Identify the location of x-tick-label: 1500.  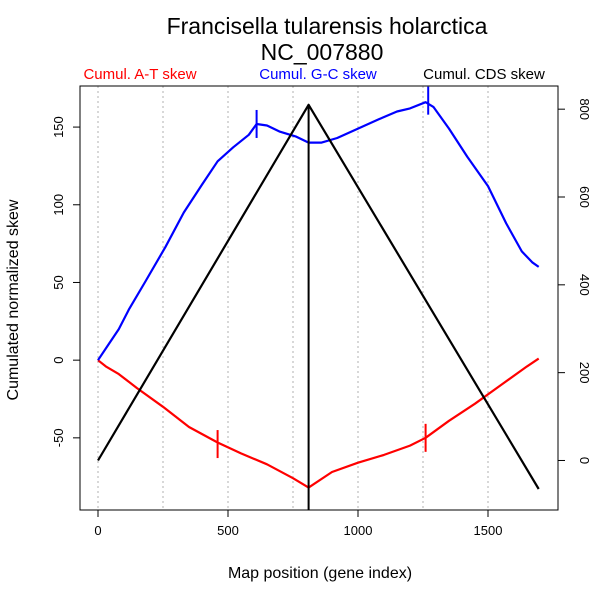
(488, 530).